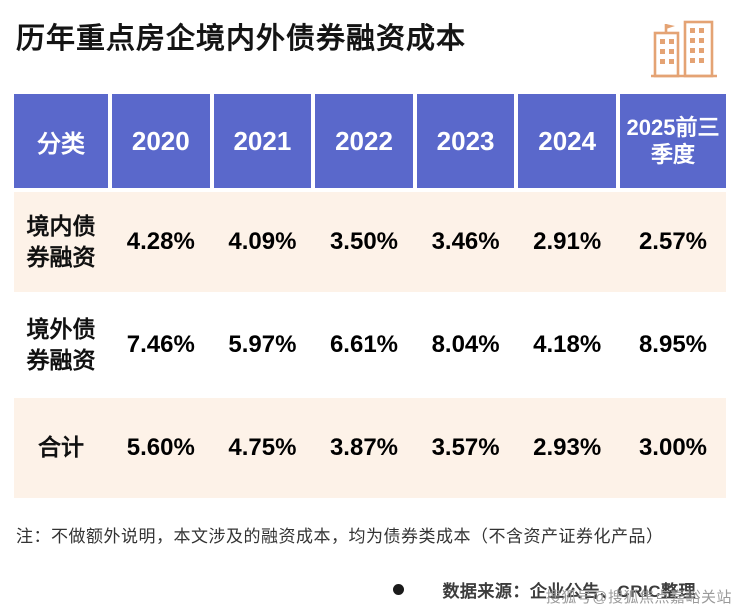 The height and width of the screenshot is (613, 740). Describe the element at coordinates (673, 447) in the screenshot. I see `table-cell: 3.00%` at that location.